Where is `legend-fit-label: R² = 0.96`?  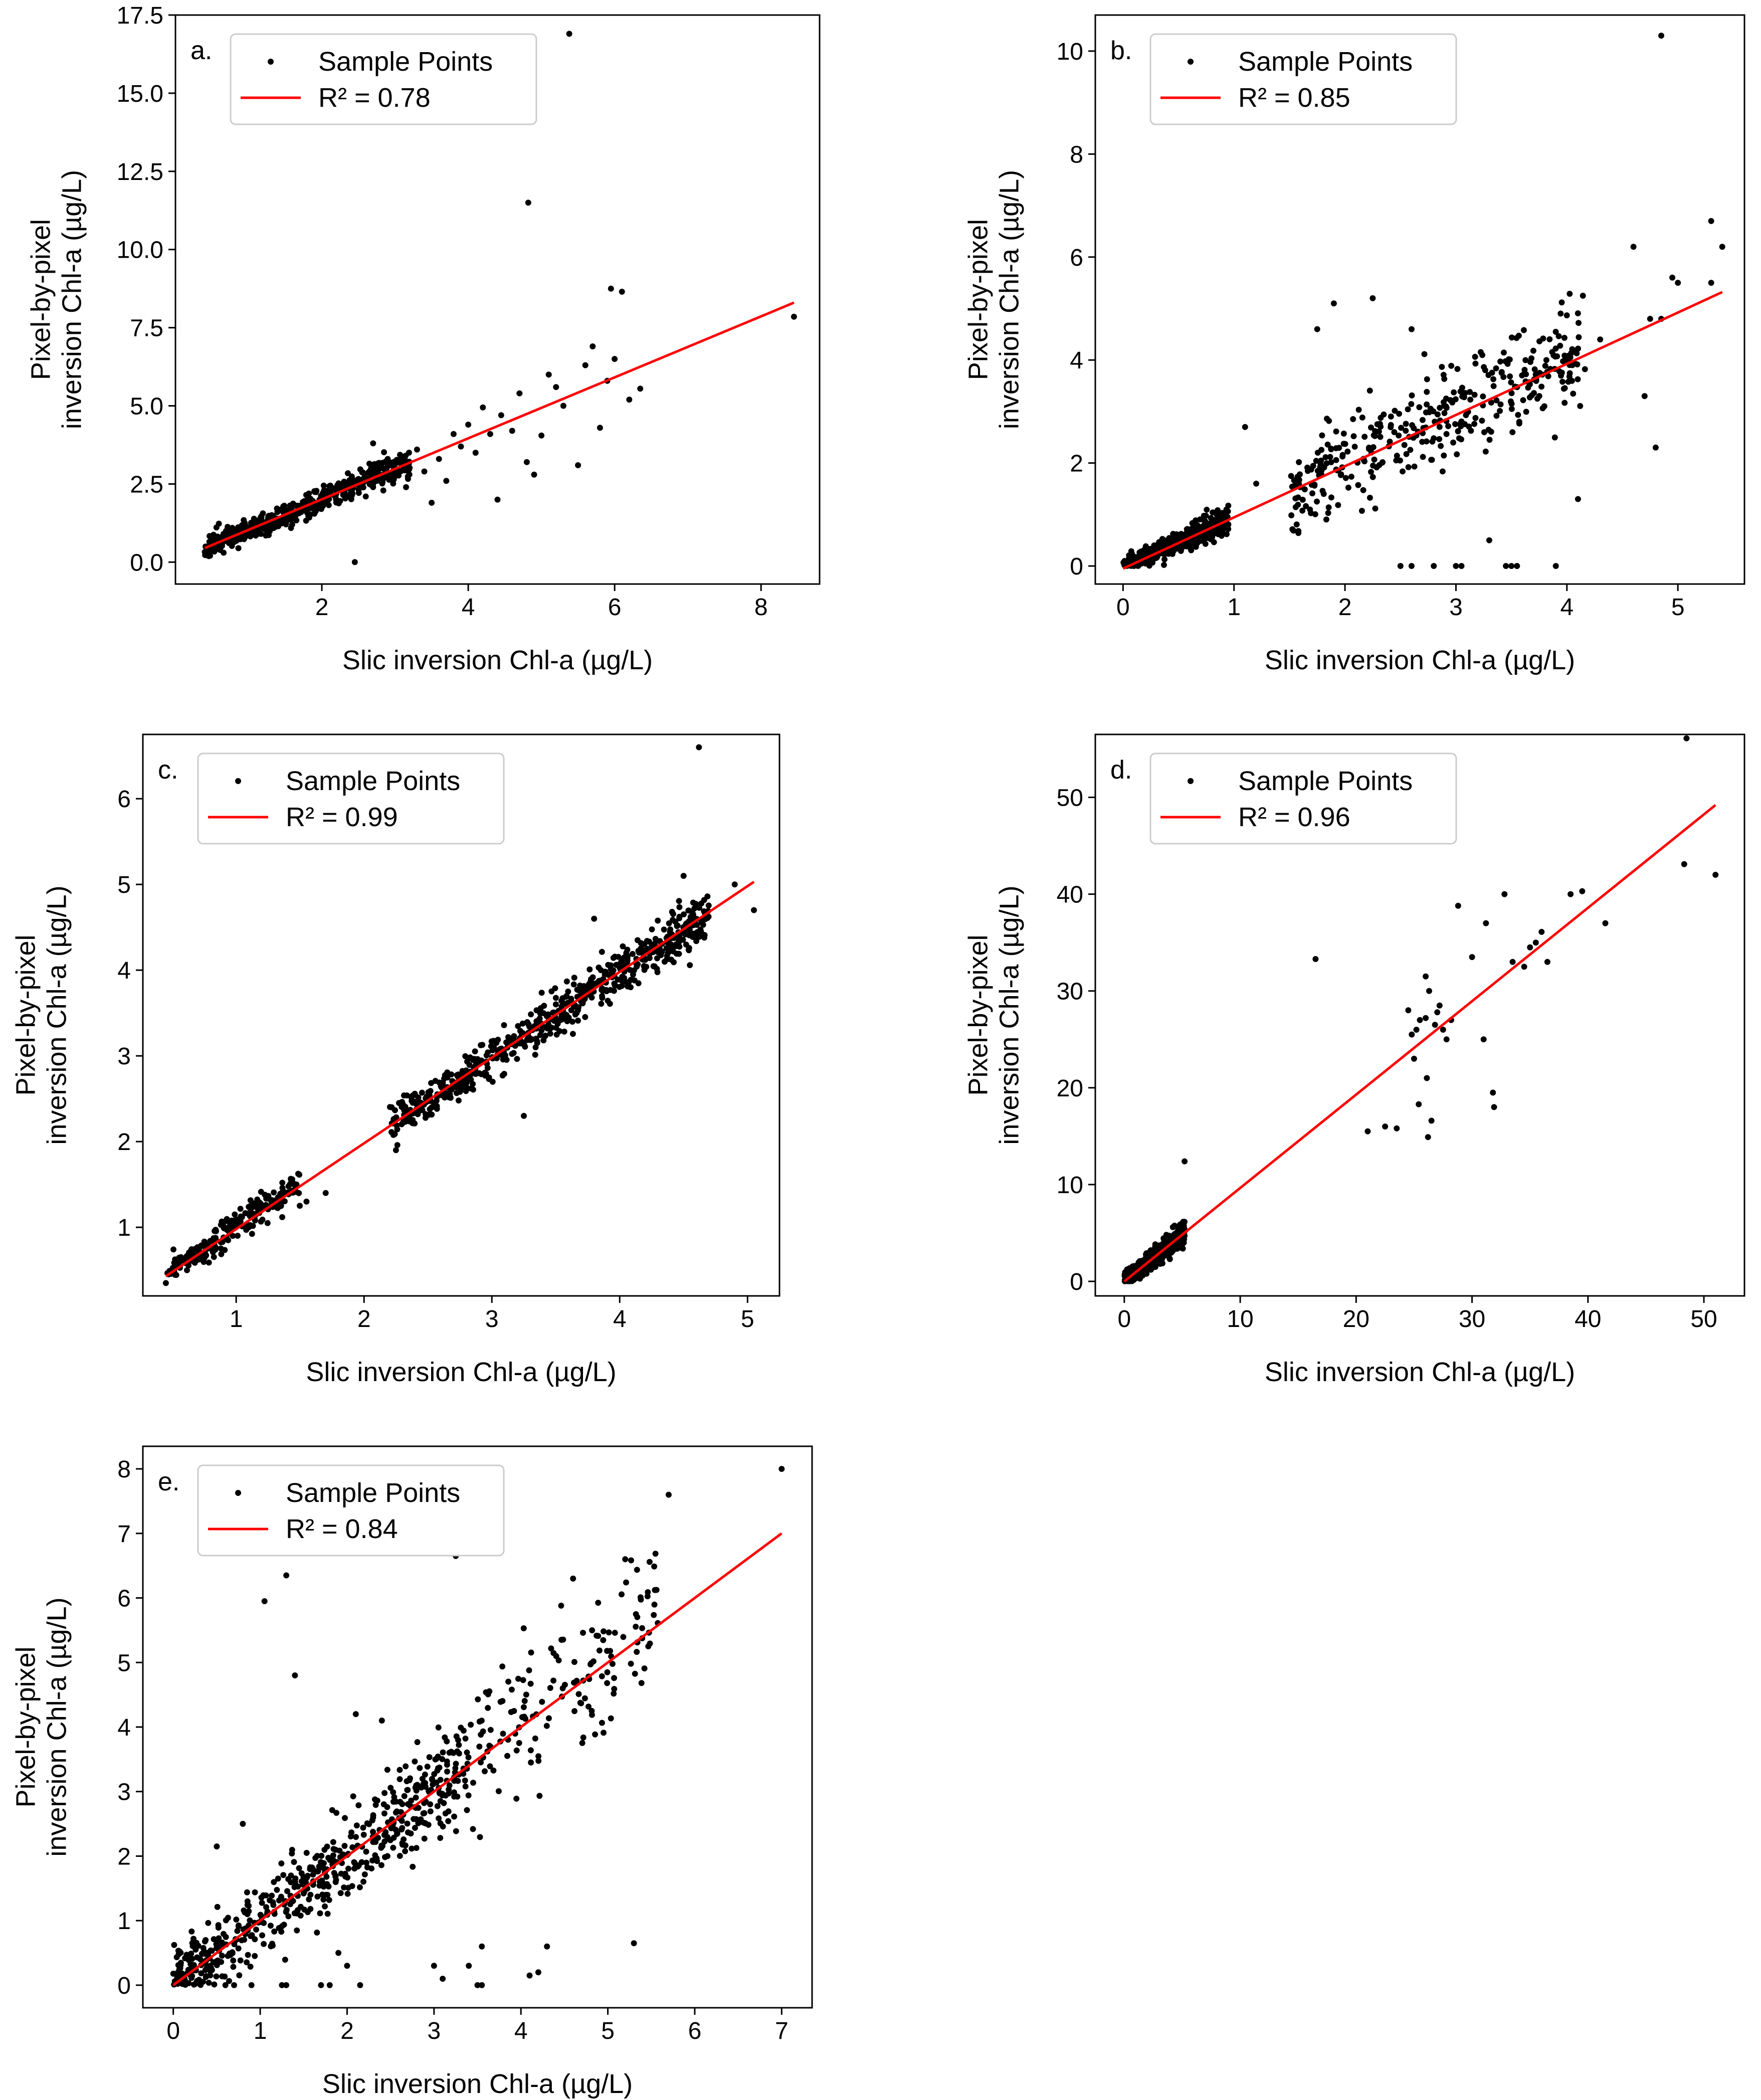
legend-fit-label: R² = 0.96 is located at coordinates (1294, 817).